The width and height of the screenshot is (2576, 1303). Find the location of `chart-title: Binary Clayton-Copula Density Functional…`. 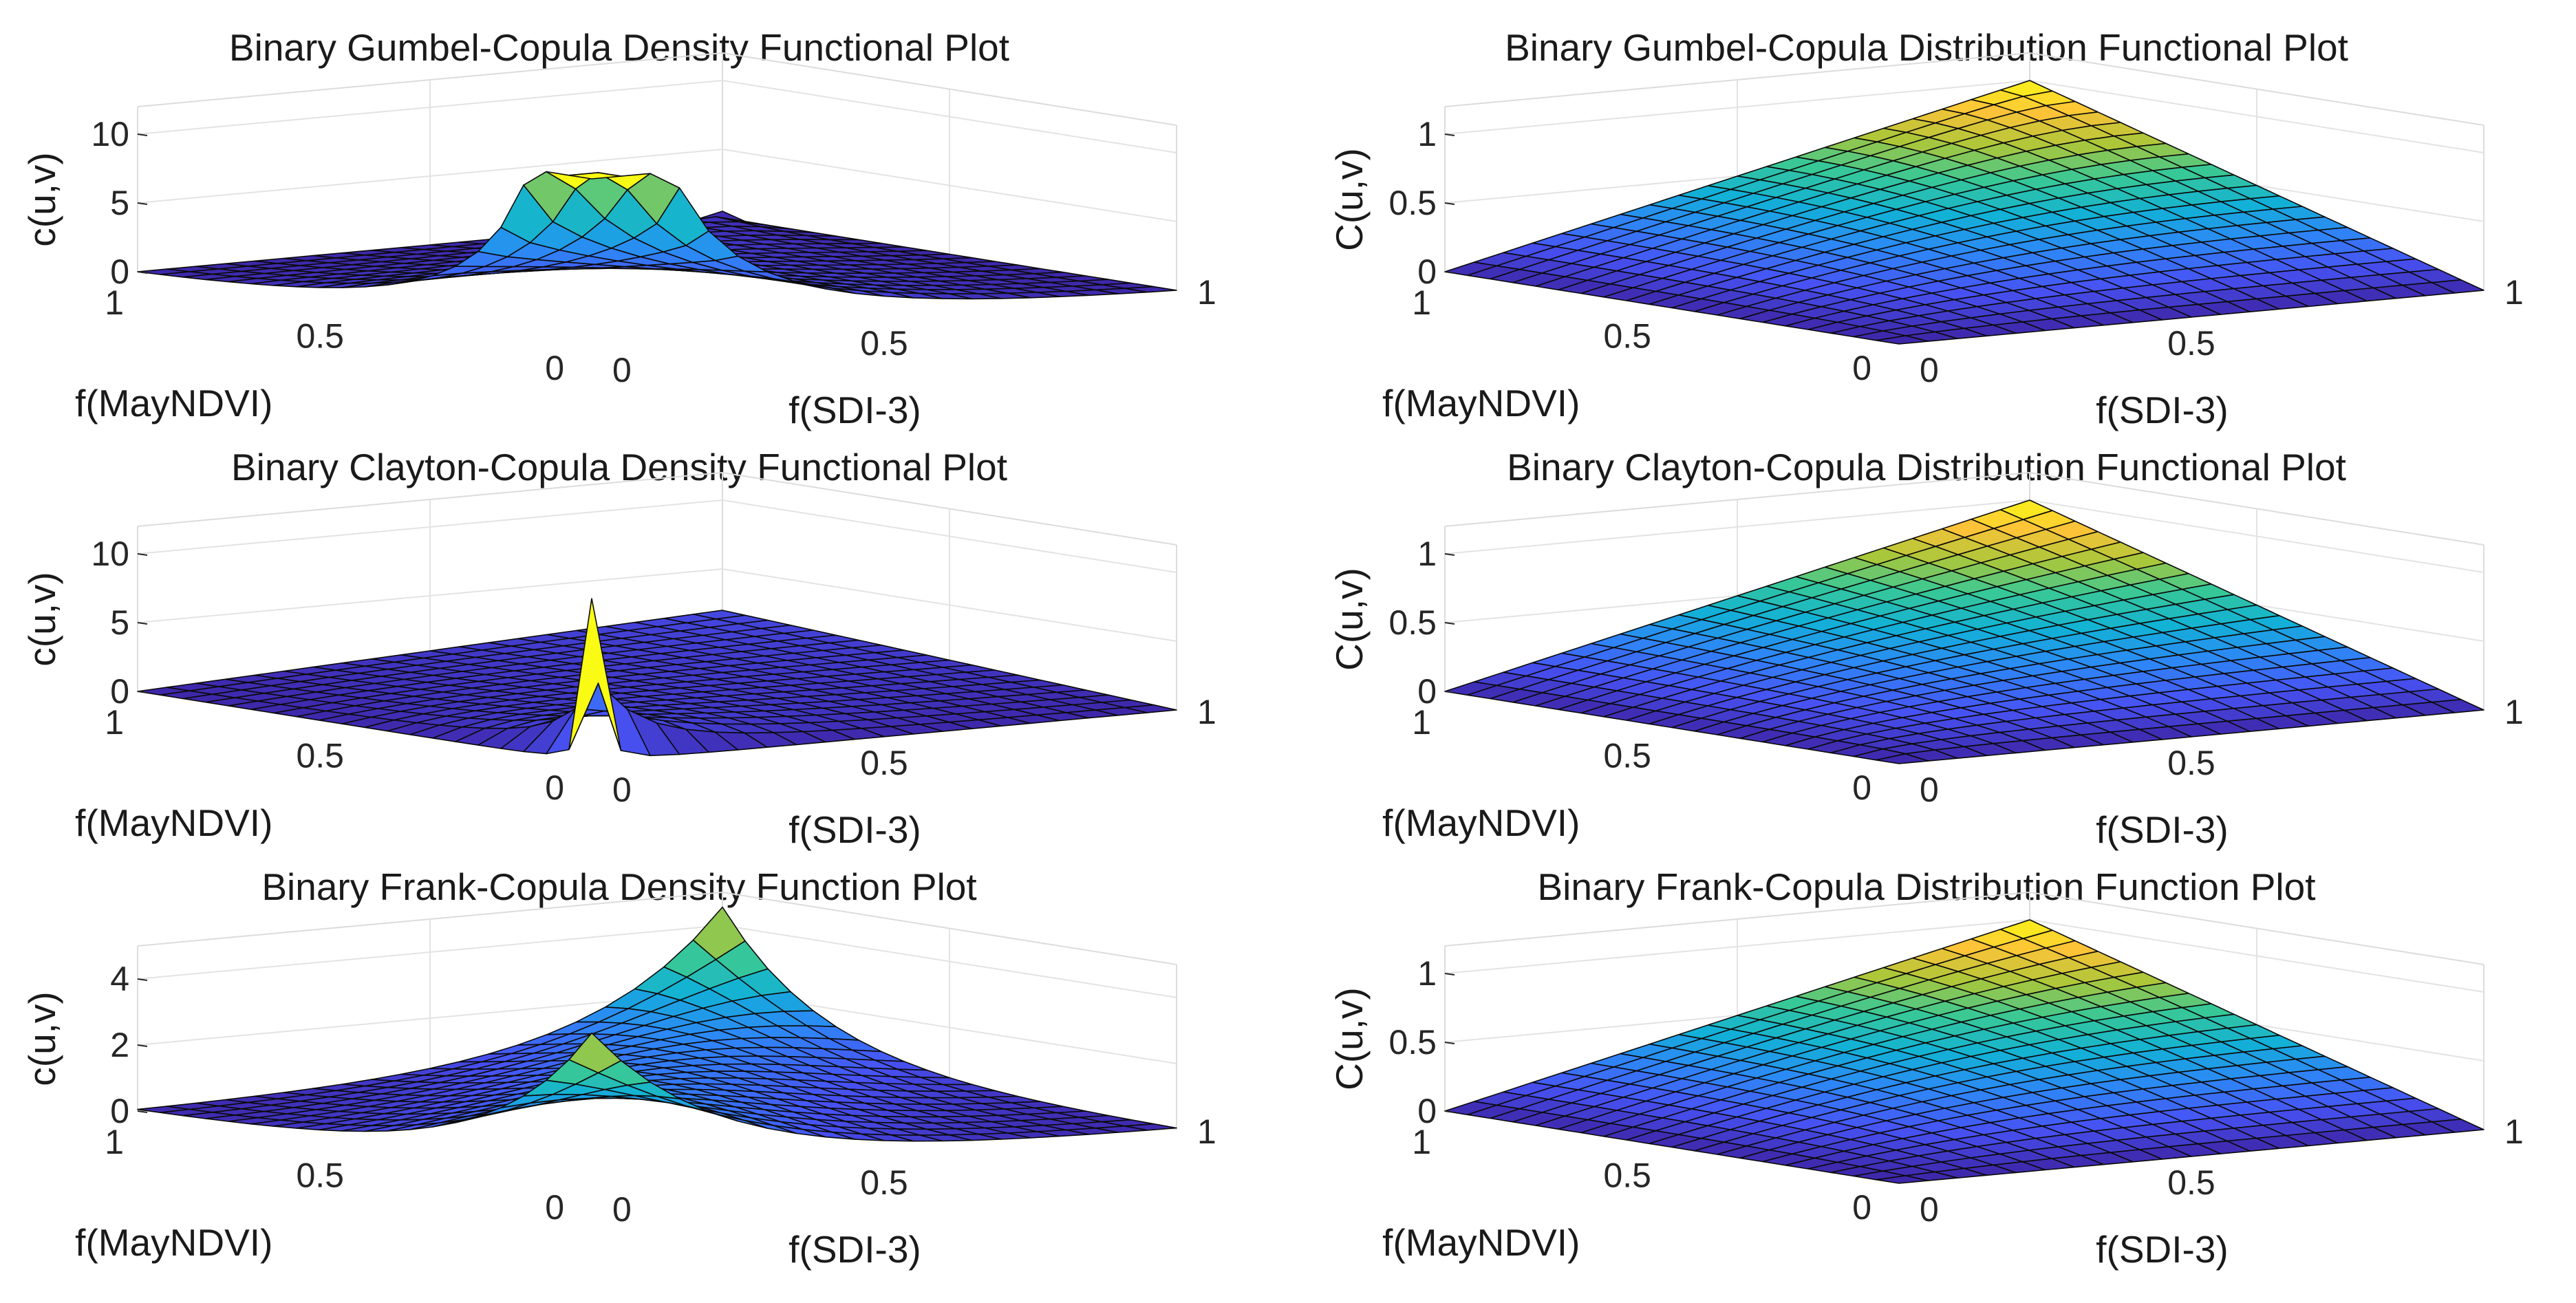

chart-title: Binary Clayton-Copula Density Functional… is located at coordinates (619, 467).